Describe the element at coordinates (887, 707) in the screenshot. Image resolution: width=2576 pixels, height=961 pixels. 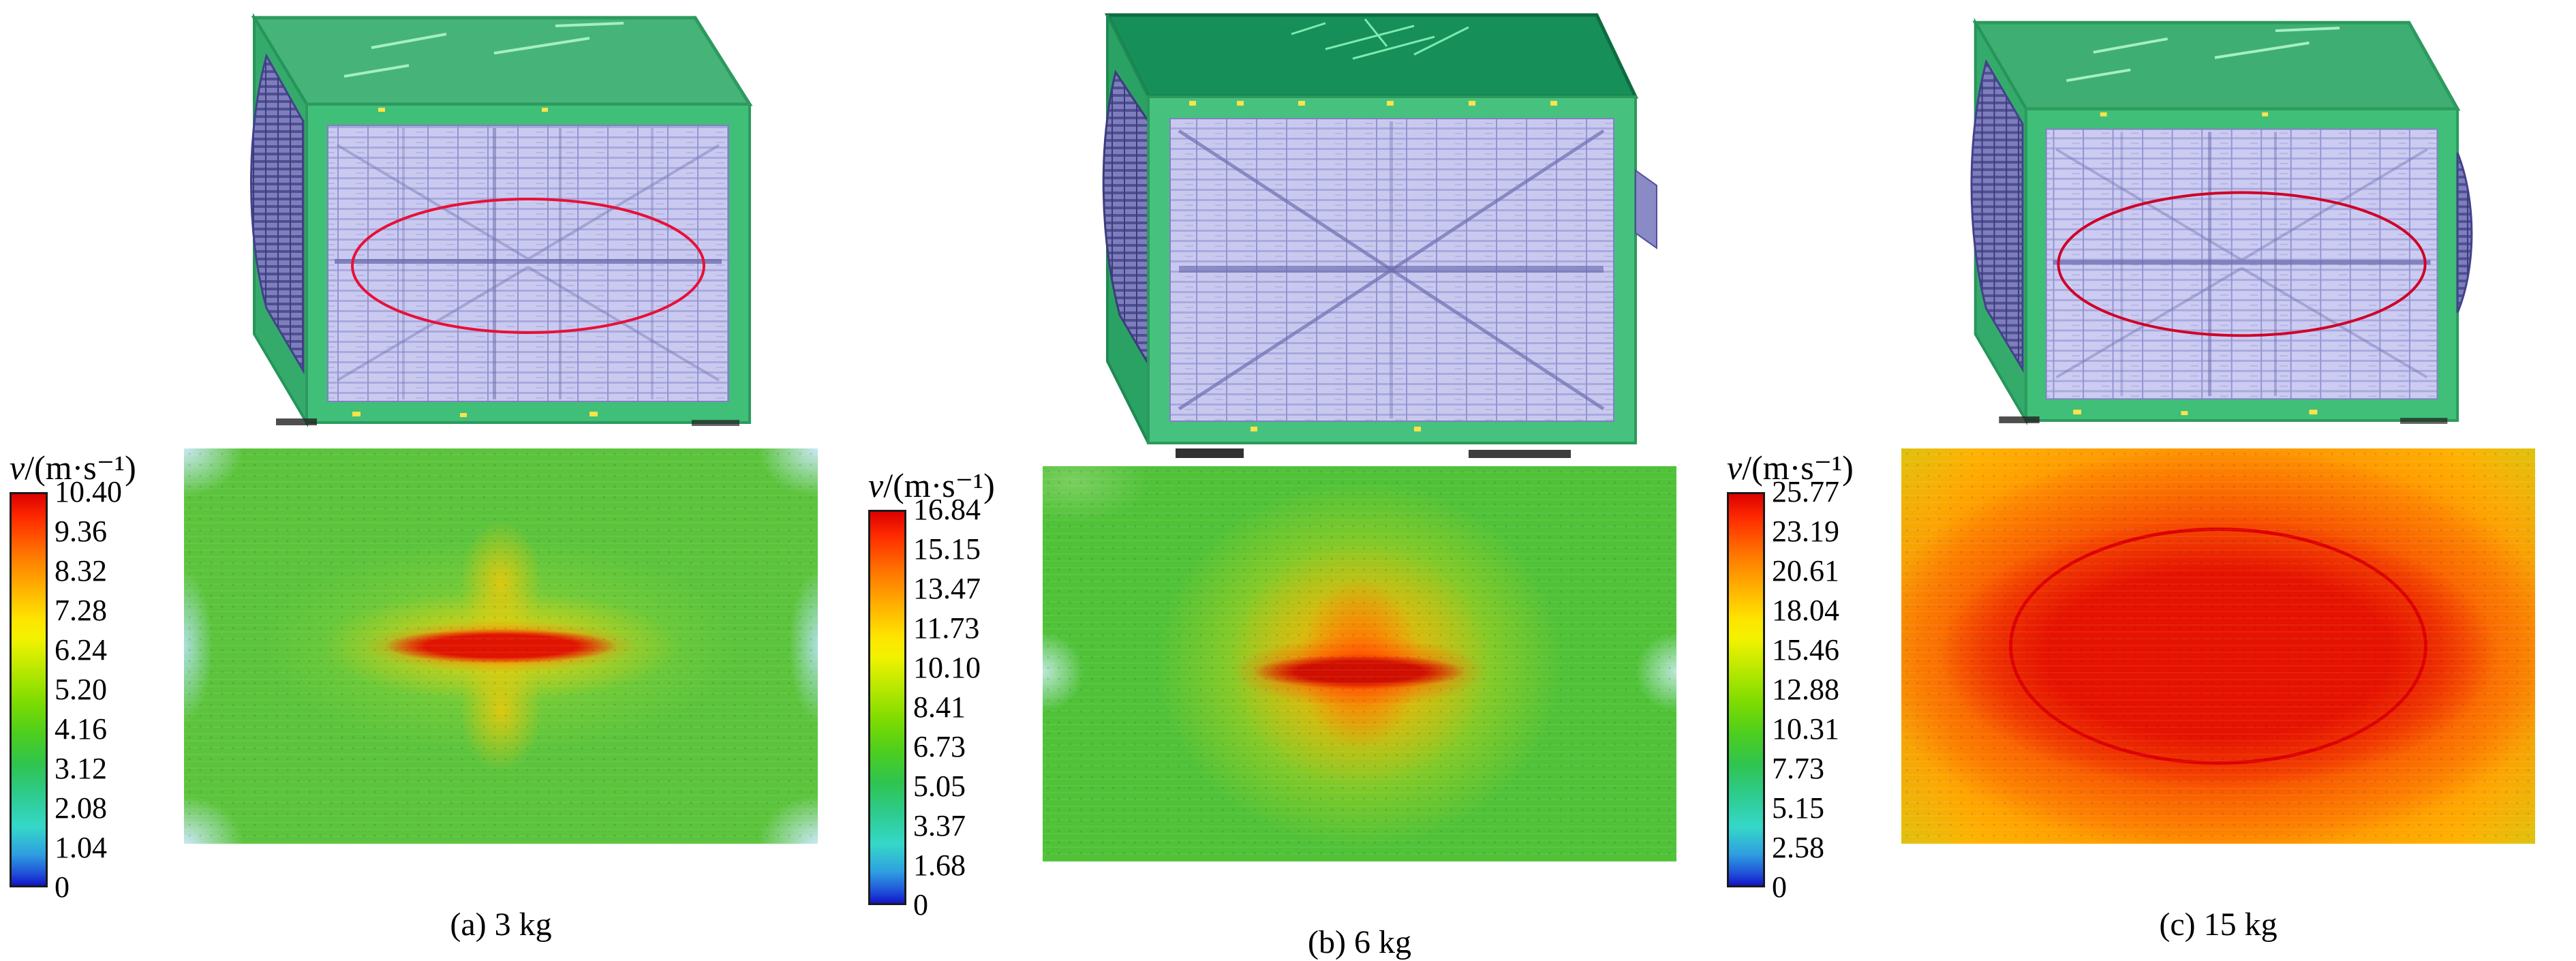
I see `colorbar-gradient-b` at that location.